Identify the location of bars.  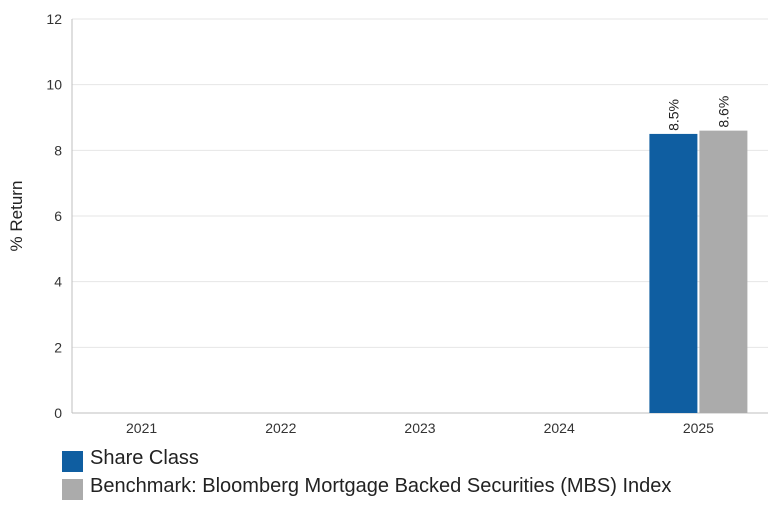
(698, 271).